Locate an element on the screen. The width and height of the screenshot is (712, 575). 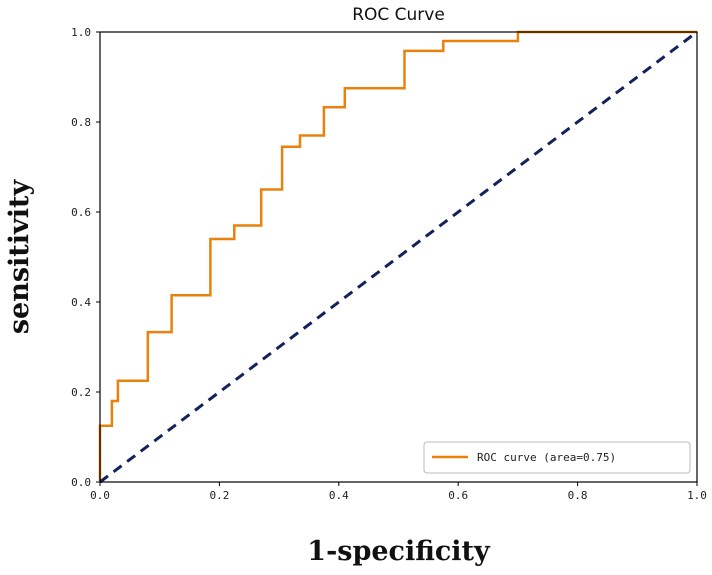
y-tick-label: 0.4 is located at coordinates (81, 302).